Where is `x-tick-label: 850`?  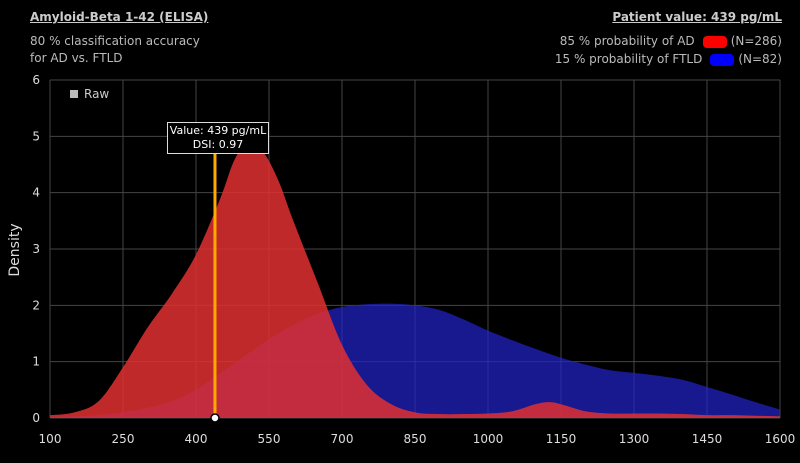 x-tick-label: 850 is located at coordinates (415, 439).